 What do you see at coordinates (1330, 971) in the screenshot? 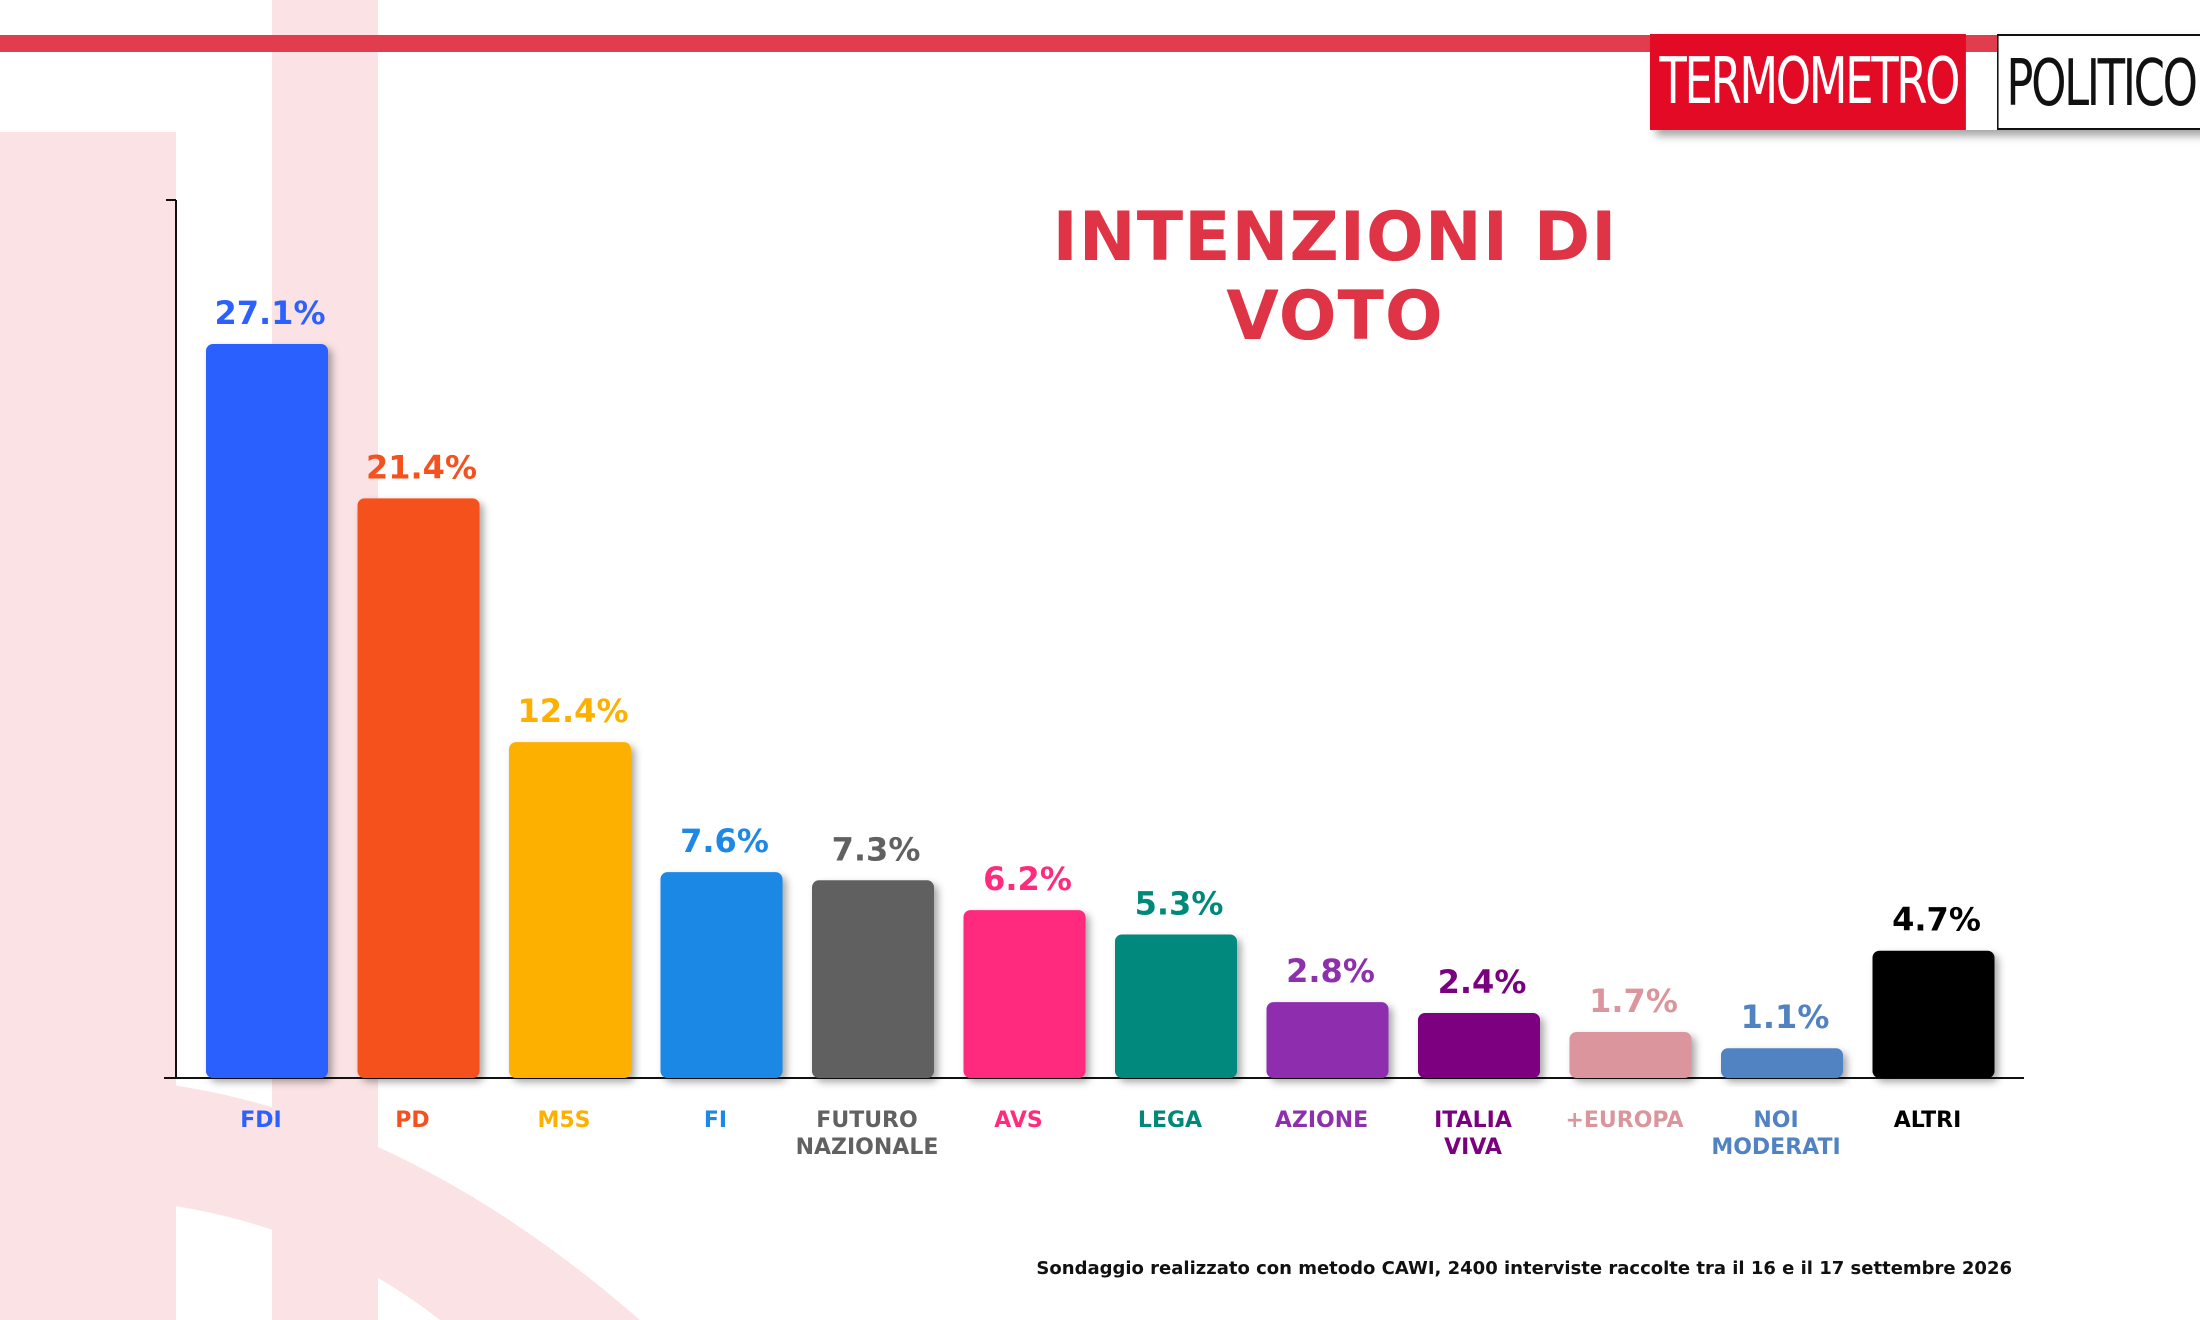
I see `value-label-7: 2.8%` at bounding box center [1330, 971].